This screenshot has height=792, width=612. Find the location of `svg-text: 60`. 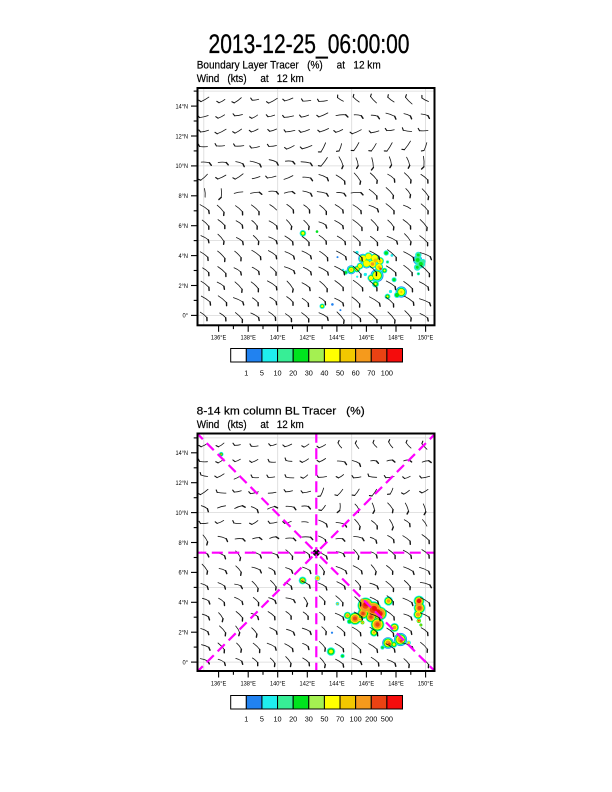

svg-text: 60 is located at coordinates (356, 373).